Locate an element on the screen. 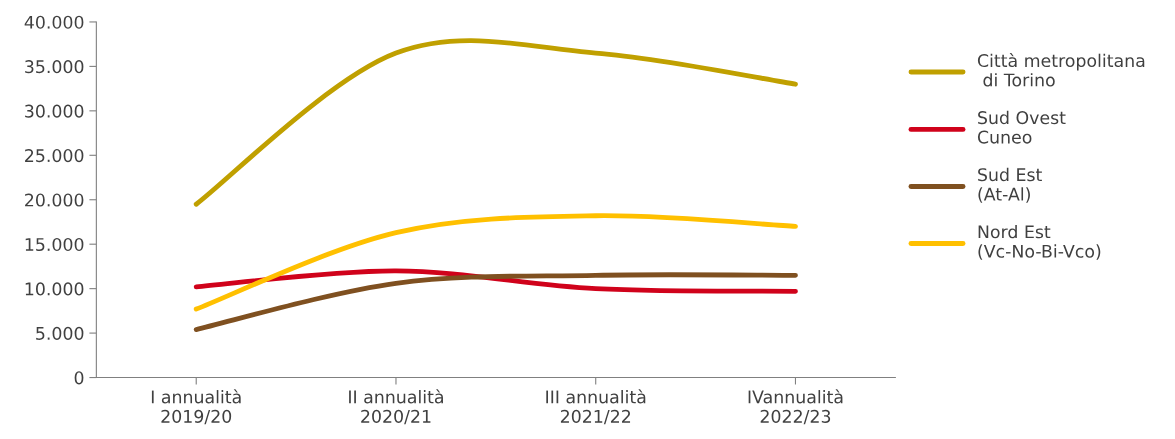 The width and height of the screenshot is (1175, 439). x-tick-label: II annualità 2020/21 is located at coordinates (396, 407).